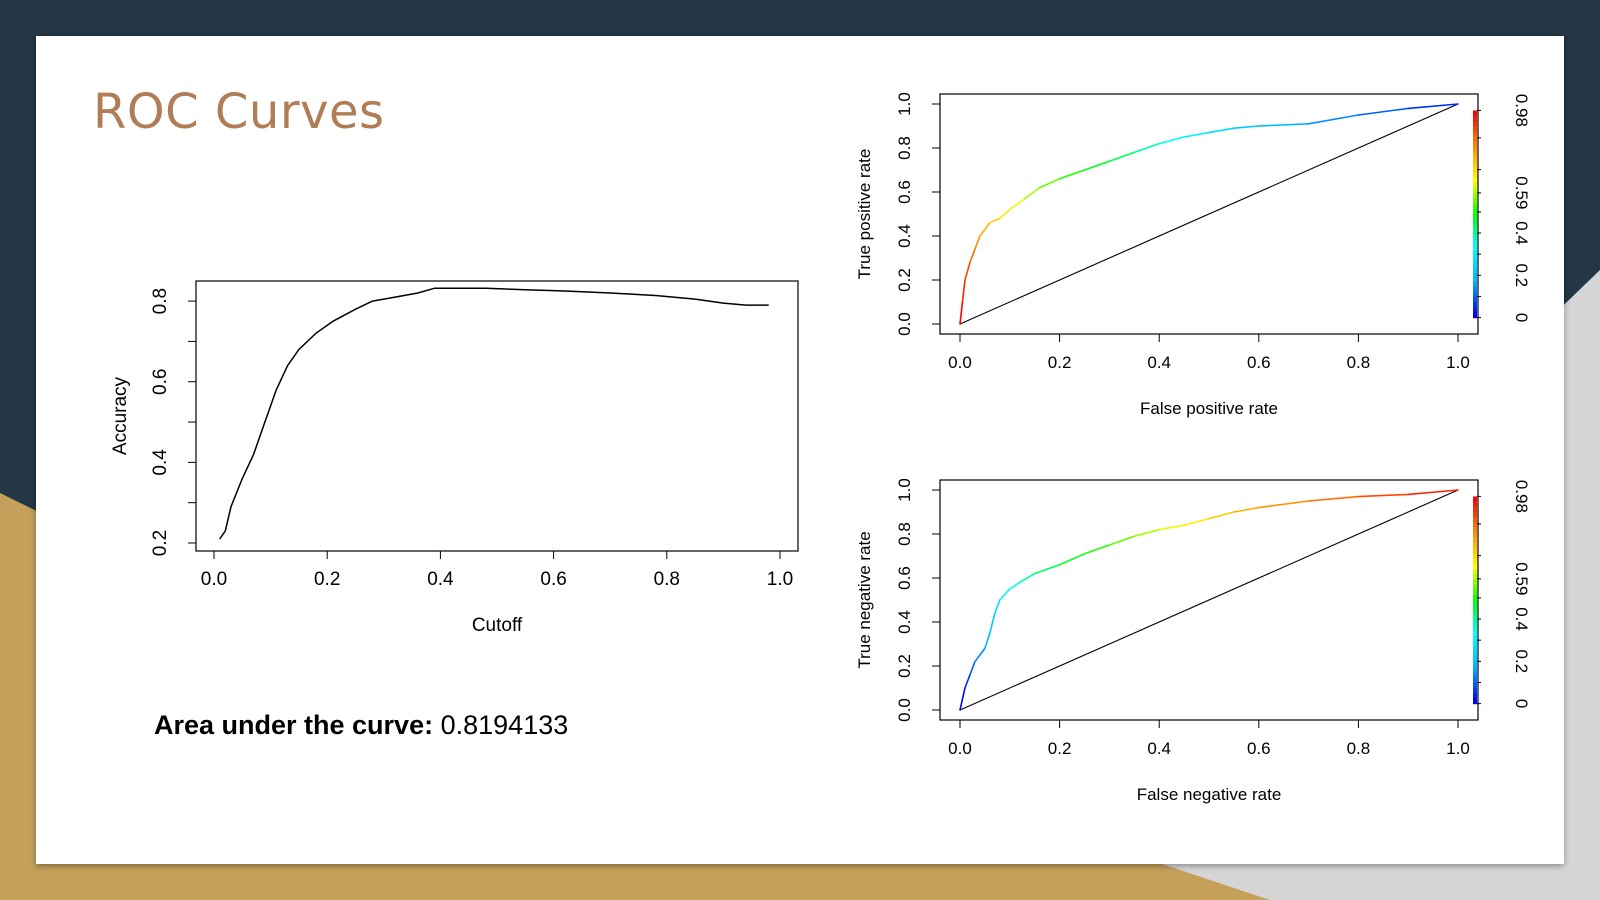 The image size is (1600, 900). What do you see at coordinates (904, 148) in the screenshot?
I see `y-tick-label: 0.8` at bounding box center [904, 148].